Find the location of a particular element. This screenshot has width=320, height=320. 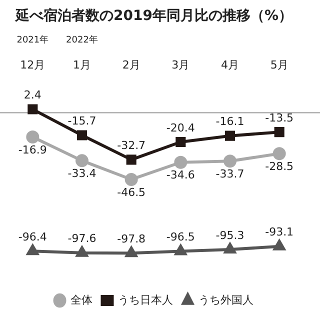

data-label: -95.3 is located at coordinates (230, 235).